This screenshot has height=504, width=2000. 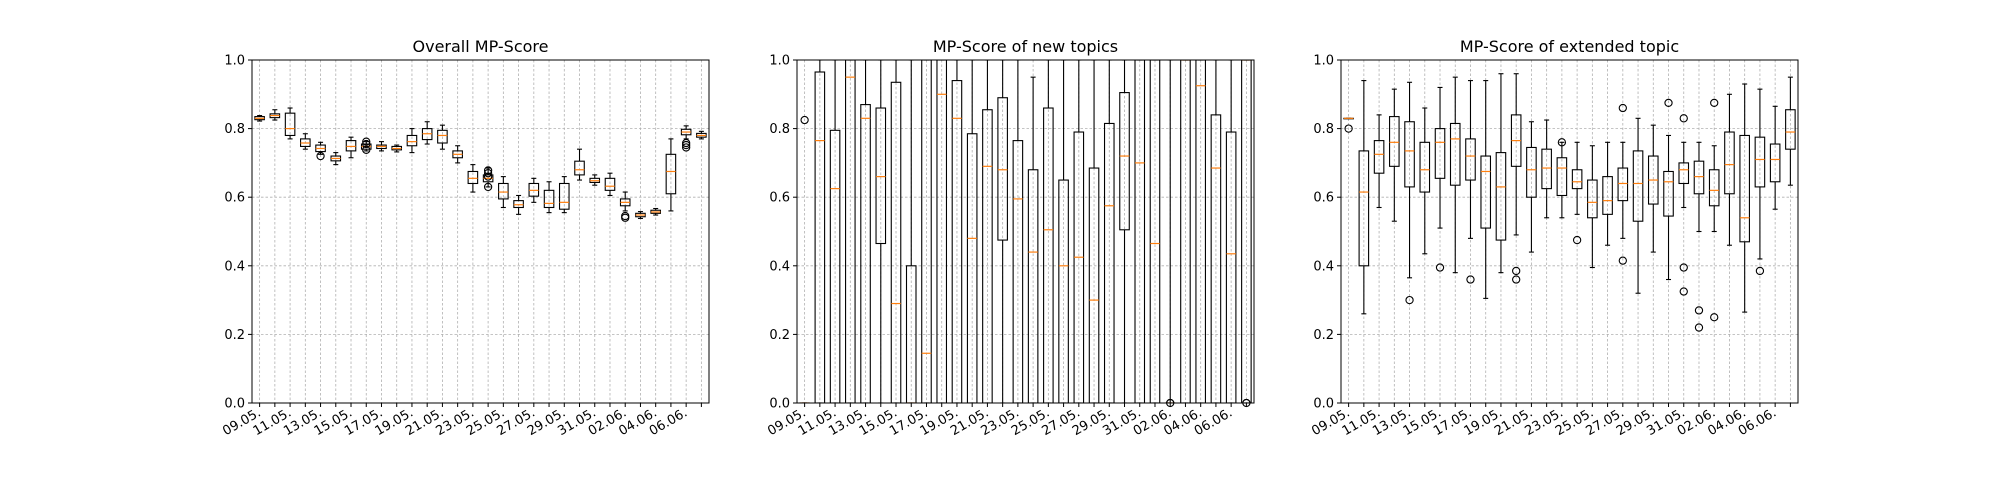 I want to click on subplot-title: MP-Score of new topics, so click(x=1025, y=46).